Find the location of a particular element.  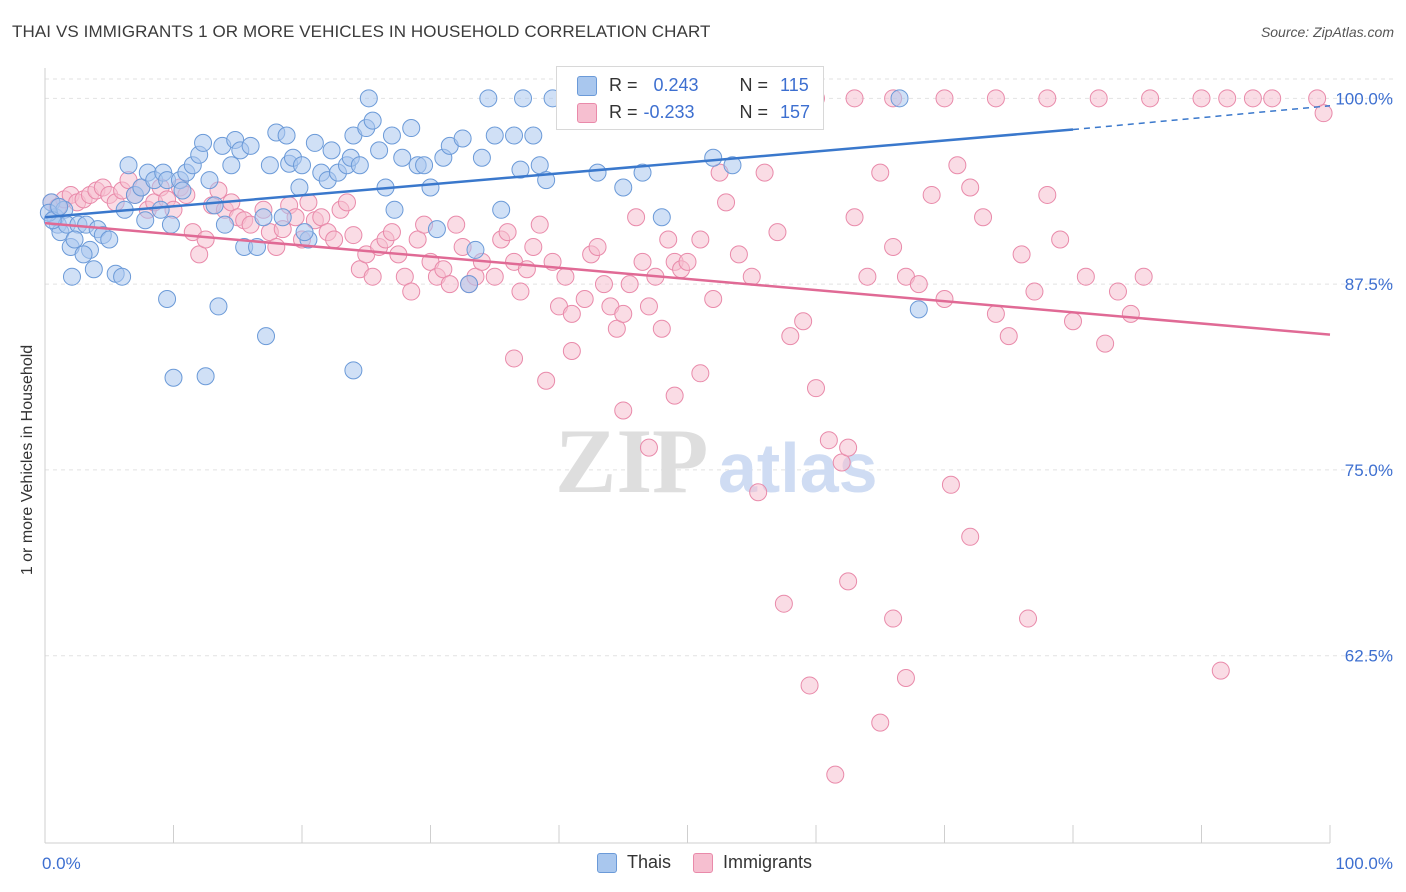

thais-swatch is located at coordinates (587, 85).